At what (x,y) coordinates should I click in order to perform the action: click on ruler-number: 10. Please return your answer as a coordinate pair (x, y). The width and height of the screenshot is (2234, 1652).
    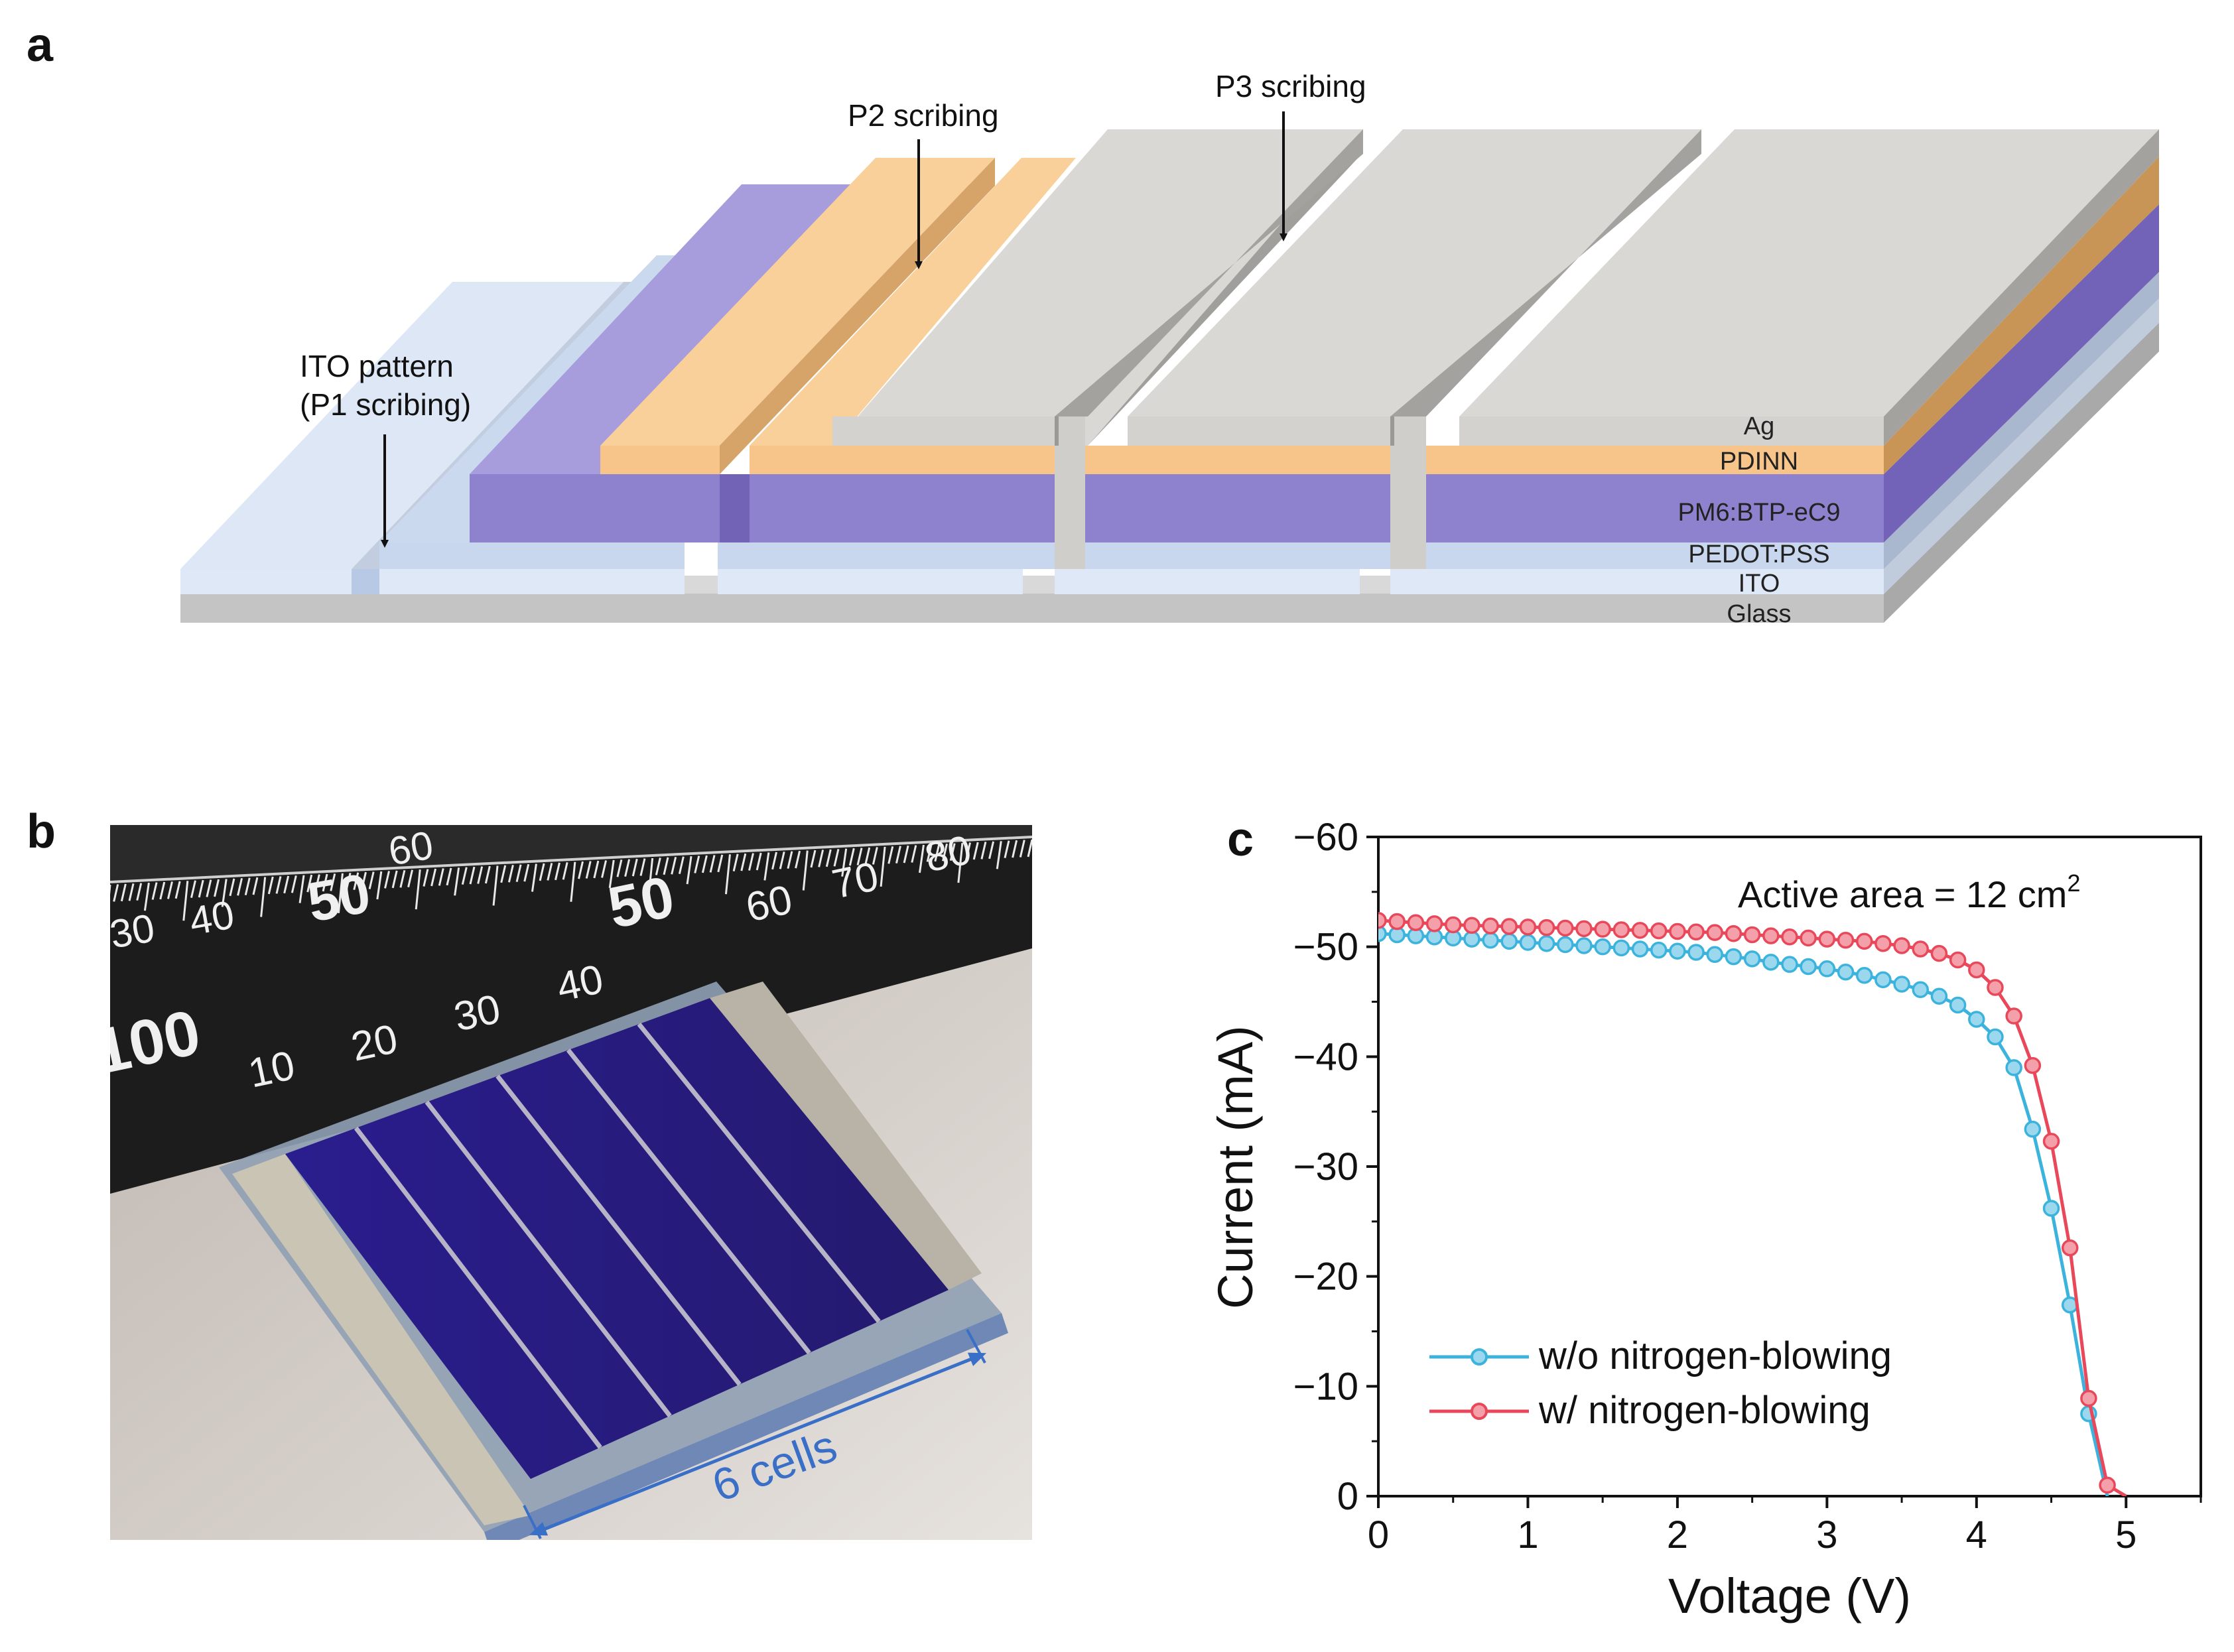
    Looking at the image, I should click on (272, 1070).